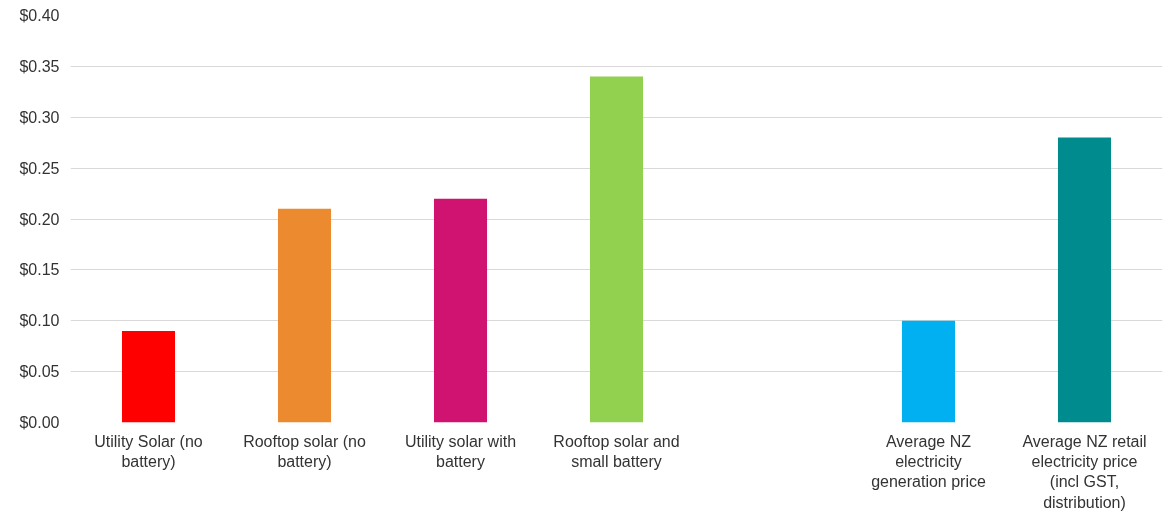 This screenshot has width=1167, height=513. I want to click on x-tick-label: Average NZ retail electricity price (incl GST, distribution), so click(1084, 471).